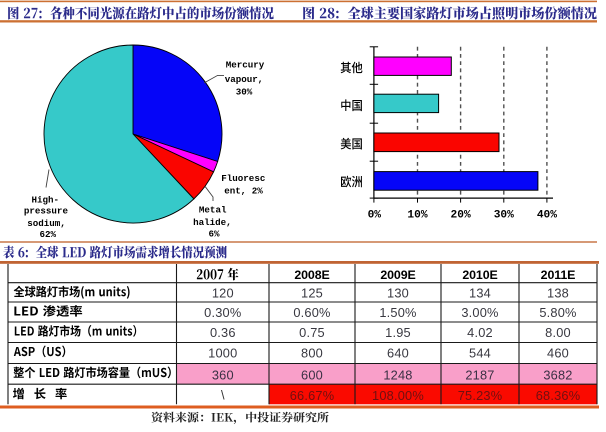  What do you see at coordinates (223, 374) in the screenshot?
I see `svg-text: 360` at bounding box center [223, 374].